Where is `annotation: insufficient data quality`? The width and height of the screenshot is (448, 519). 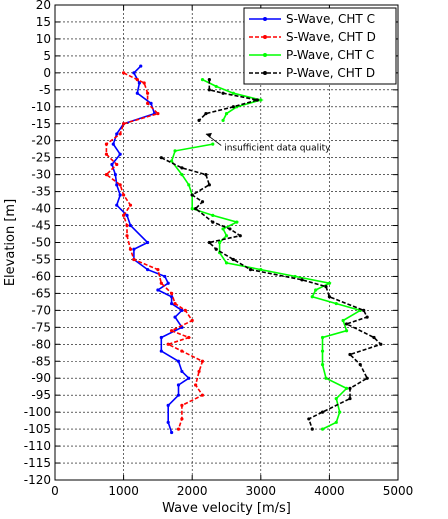
annotation: insufficient data quality is located at coordinates (268, 143).